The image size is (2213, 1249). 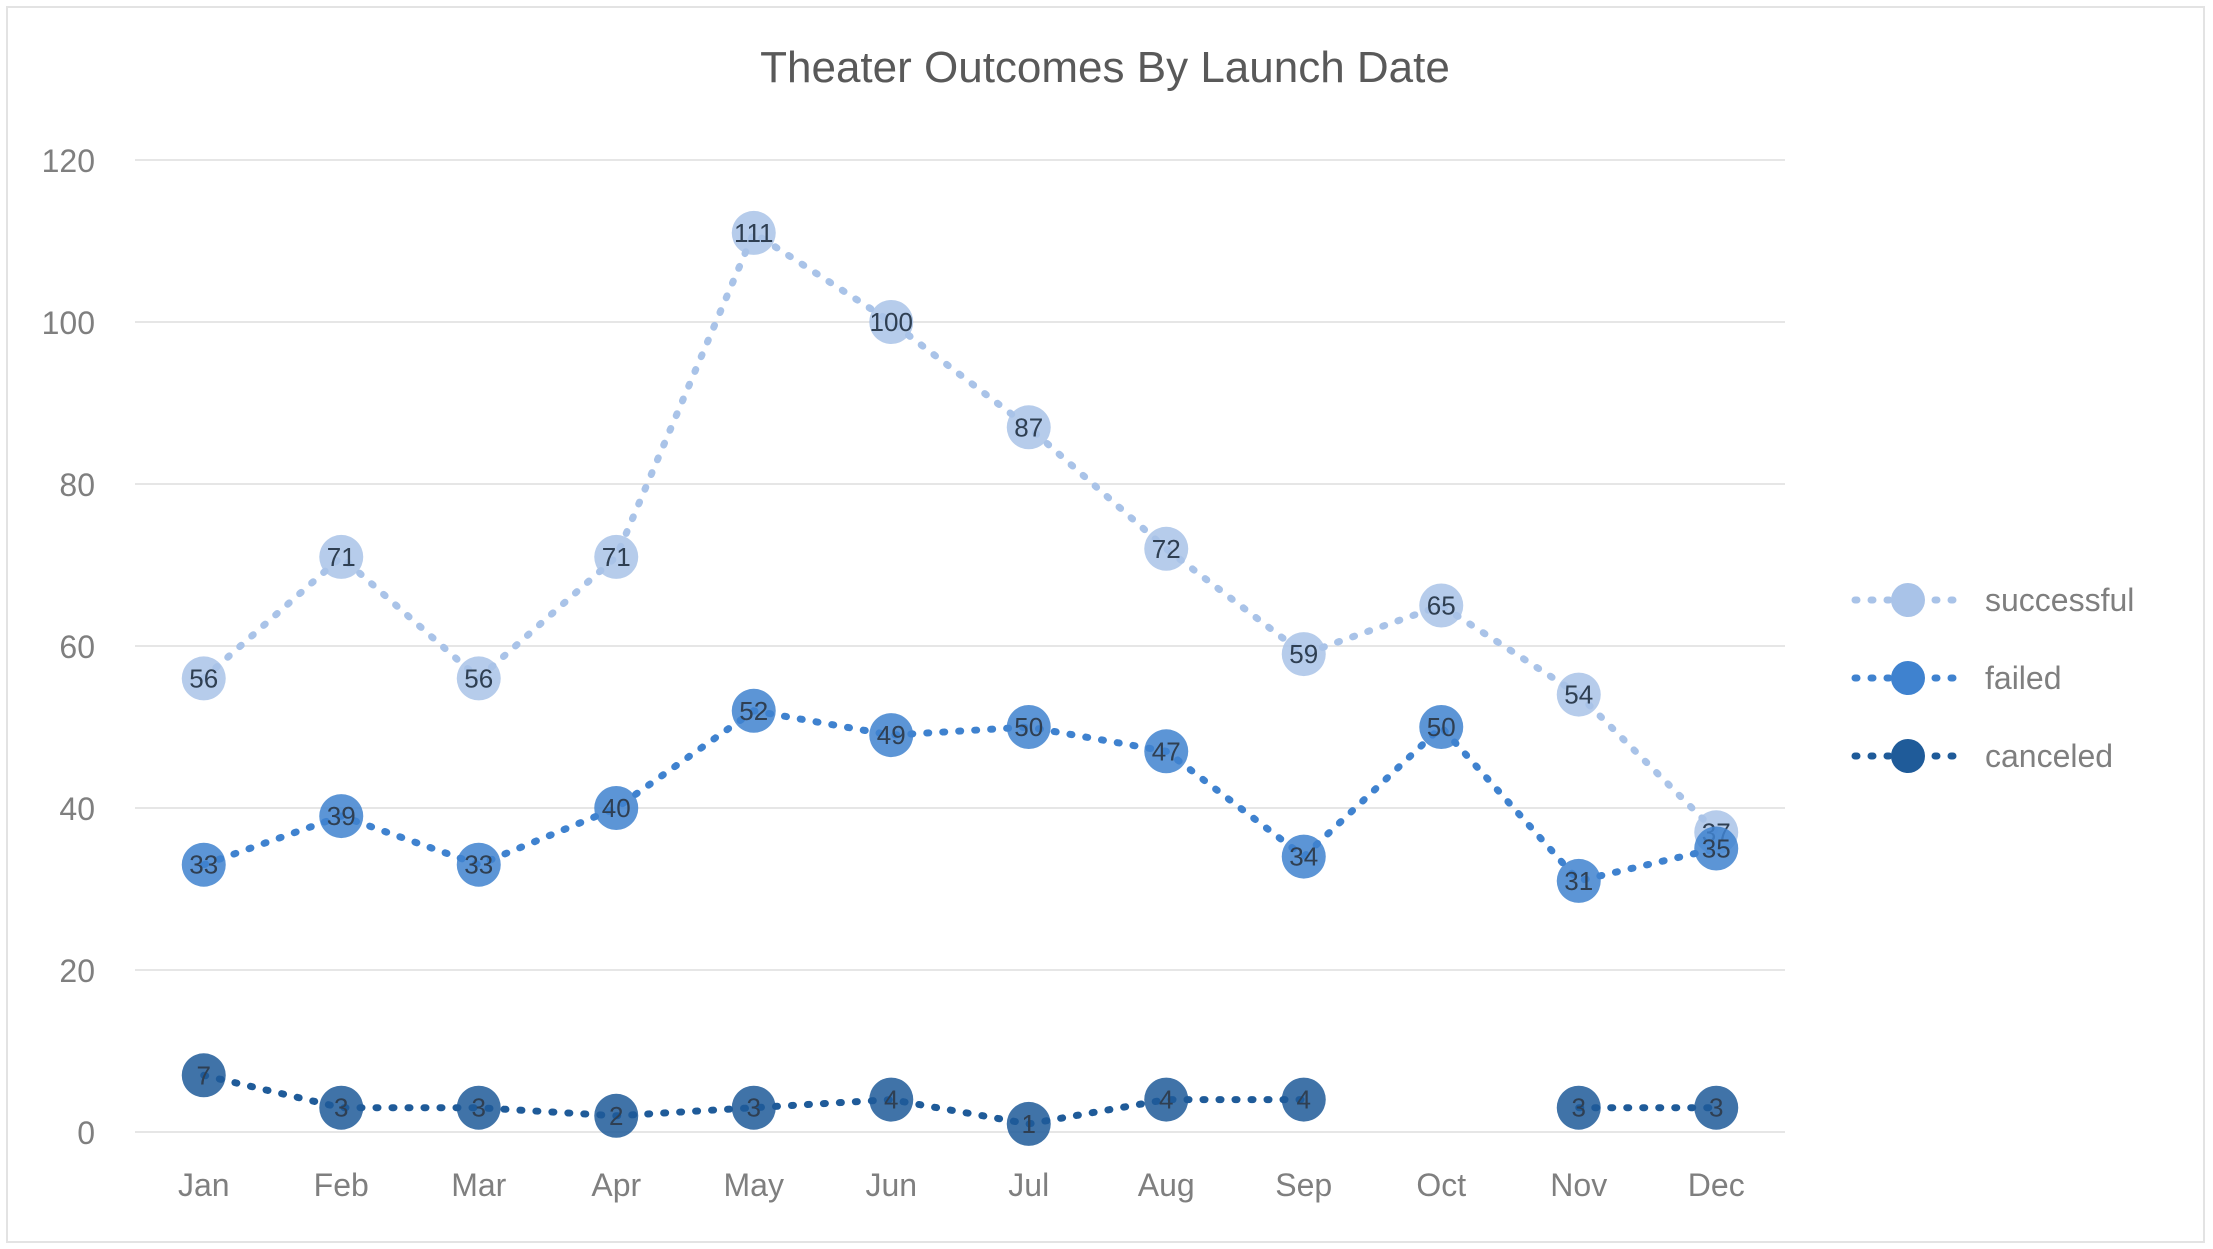 I want to click on x-tick-label: Jan, so click(x=204, y=1185).